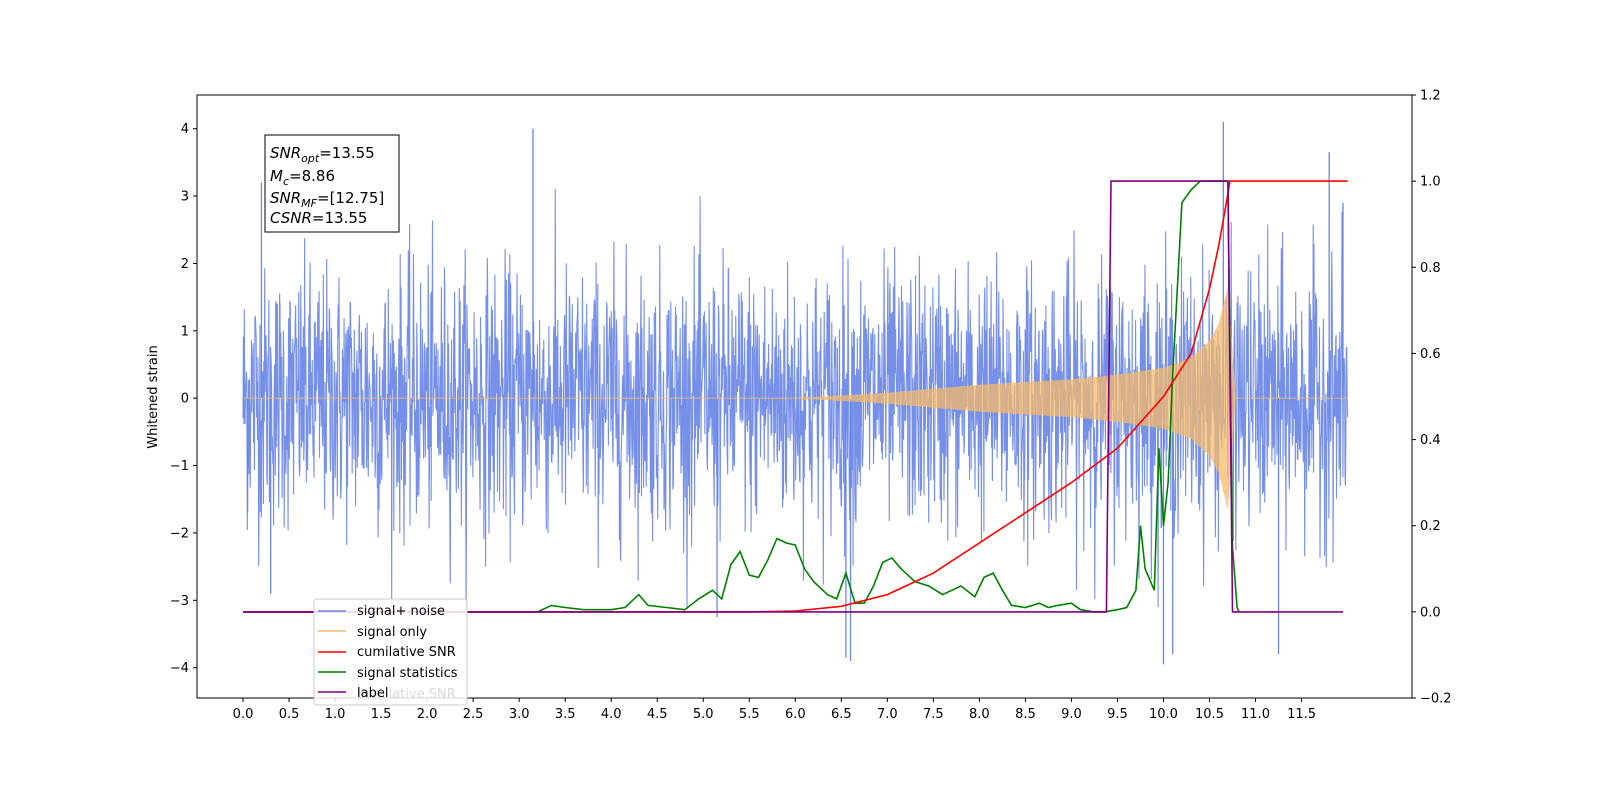 Image resolution: width=1600 pixels, height=800 pixels. Describe the element at coordinates (1117, 714) in the screenshot. I see `x-tick-label: 9.5` at that location.